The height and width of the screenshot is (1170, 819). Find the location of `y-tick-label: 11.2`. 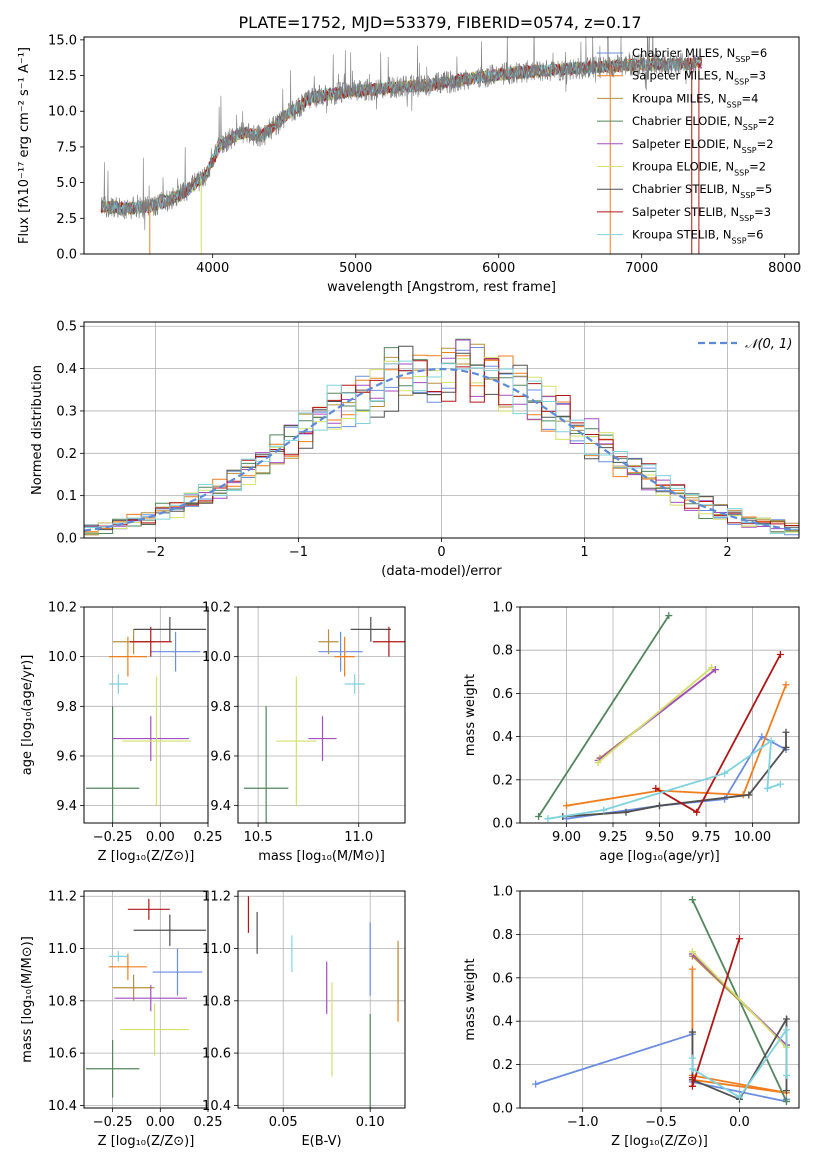

y-tick-label: 11.2 is located at coordinates (216, 897).